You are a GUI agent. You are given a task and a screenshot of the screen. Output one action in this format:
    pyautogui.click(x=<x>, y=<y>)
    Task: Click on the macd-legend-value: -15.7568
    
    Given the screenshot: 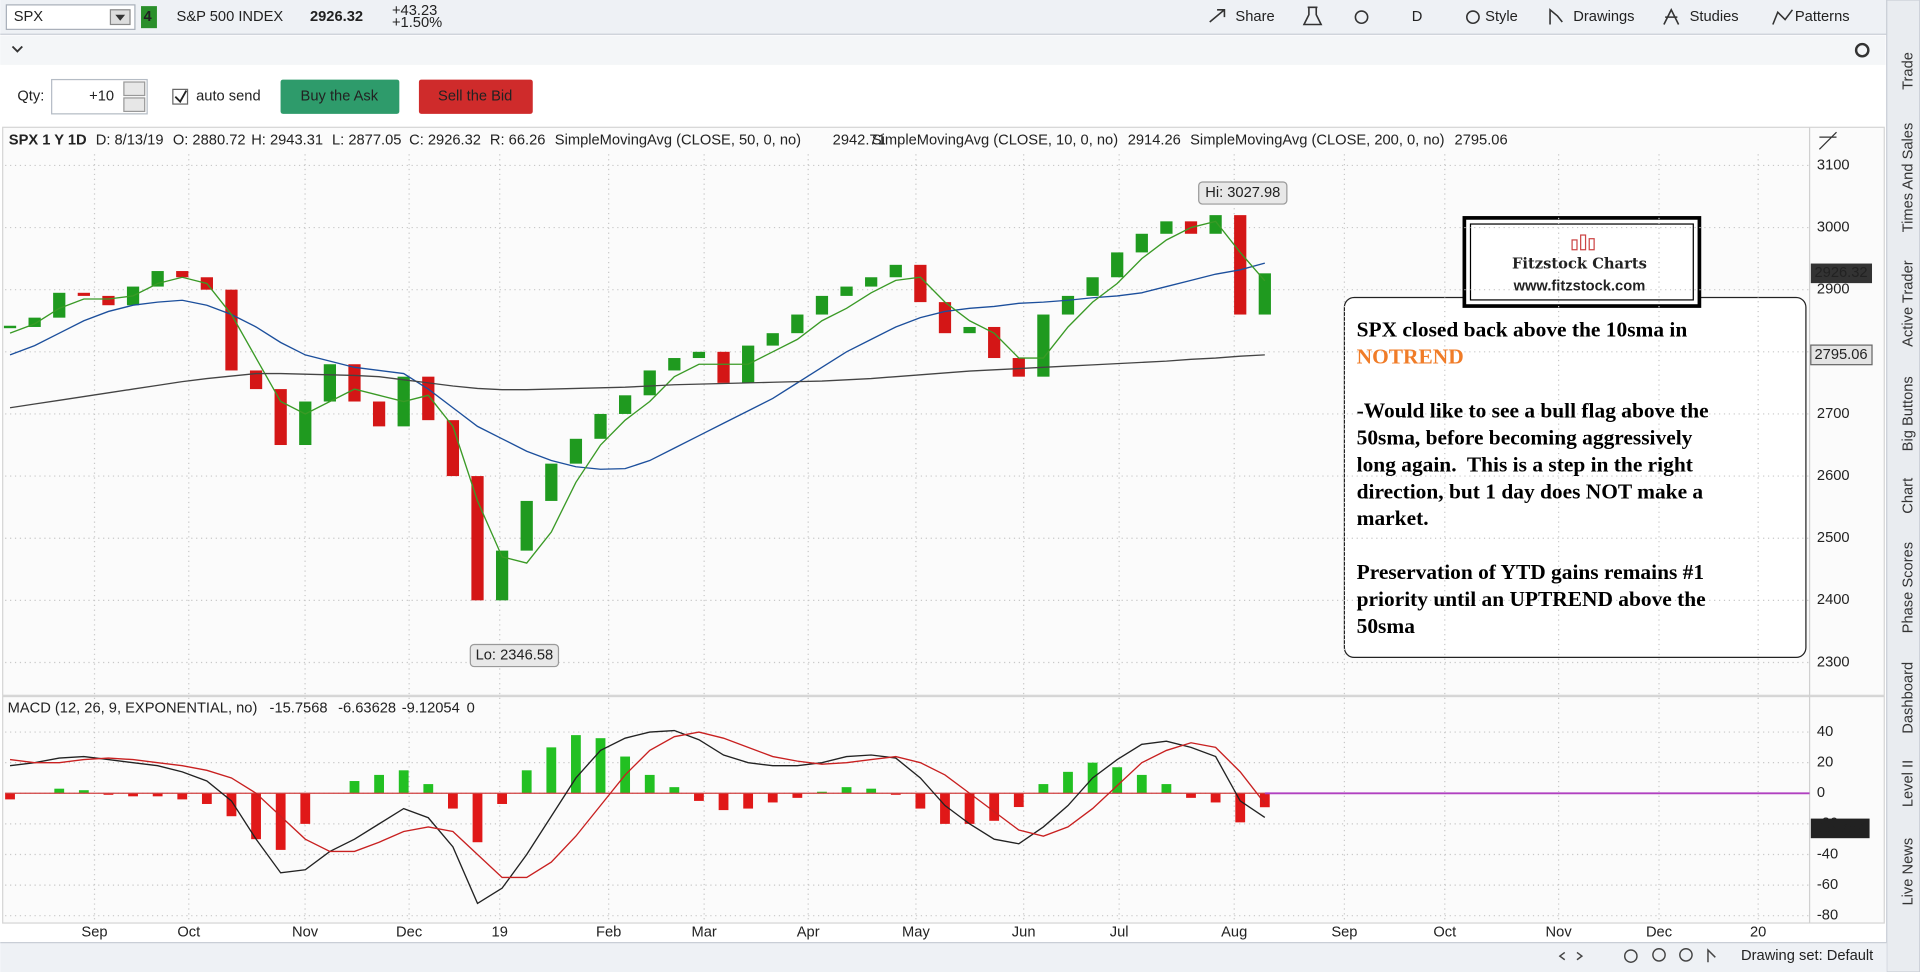 What is the action you would take?
    pyautogui.click(x=299, y=709)
    